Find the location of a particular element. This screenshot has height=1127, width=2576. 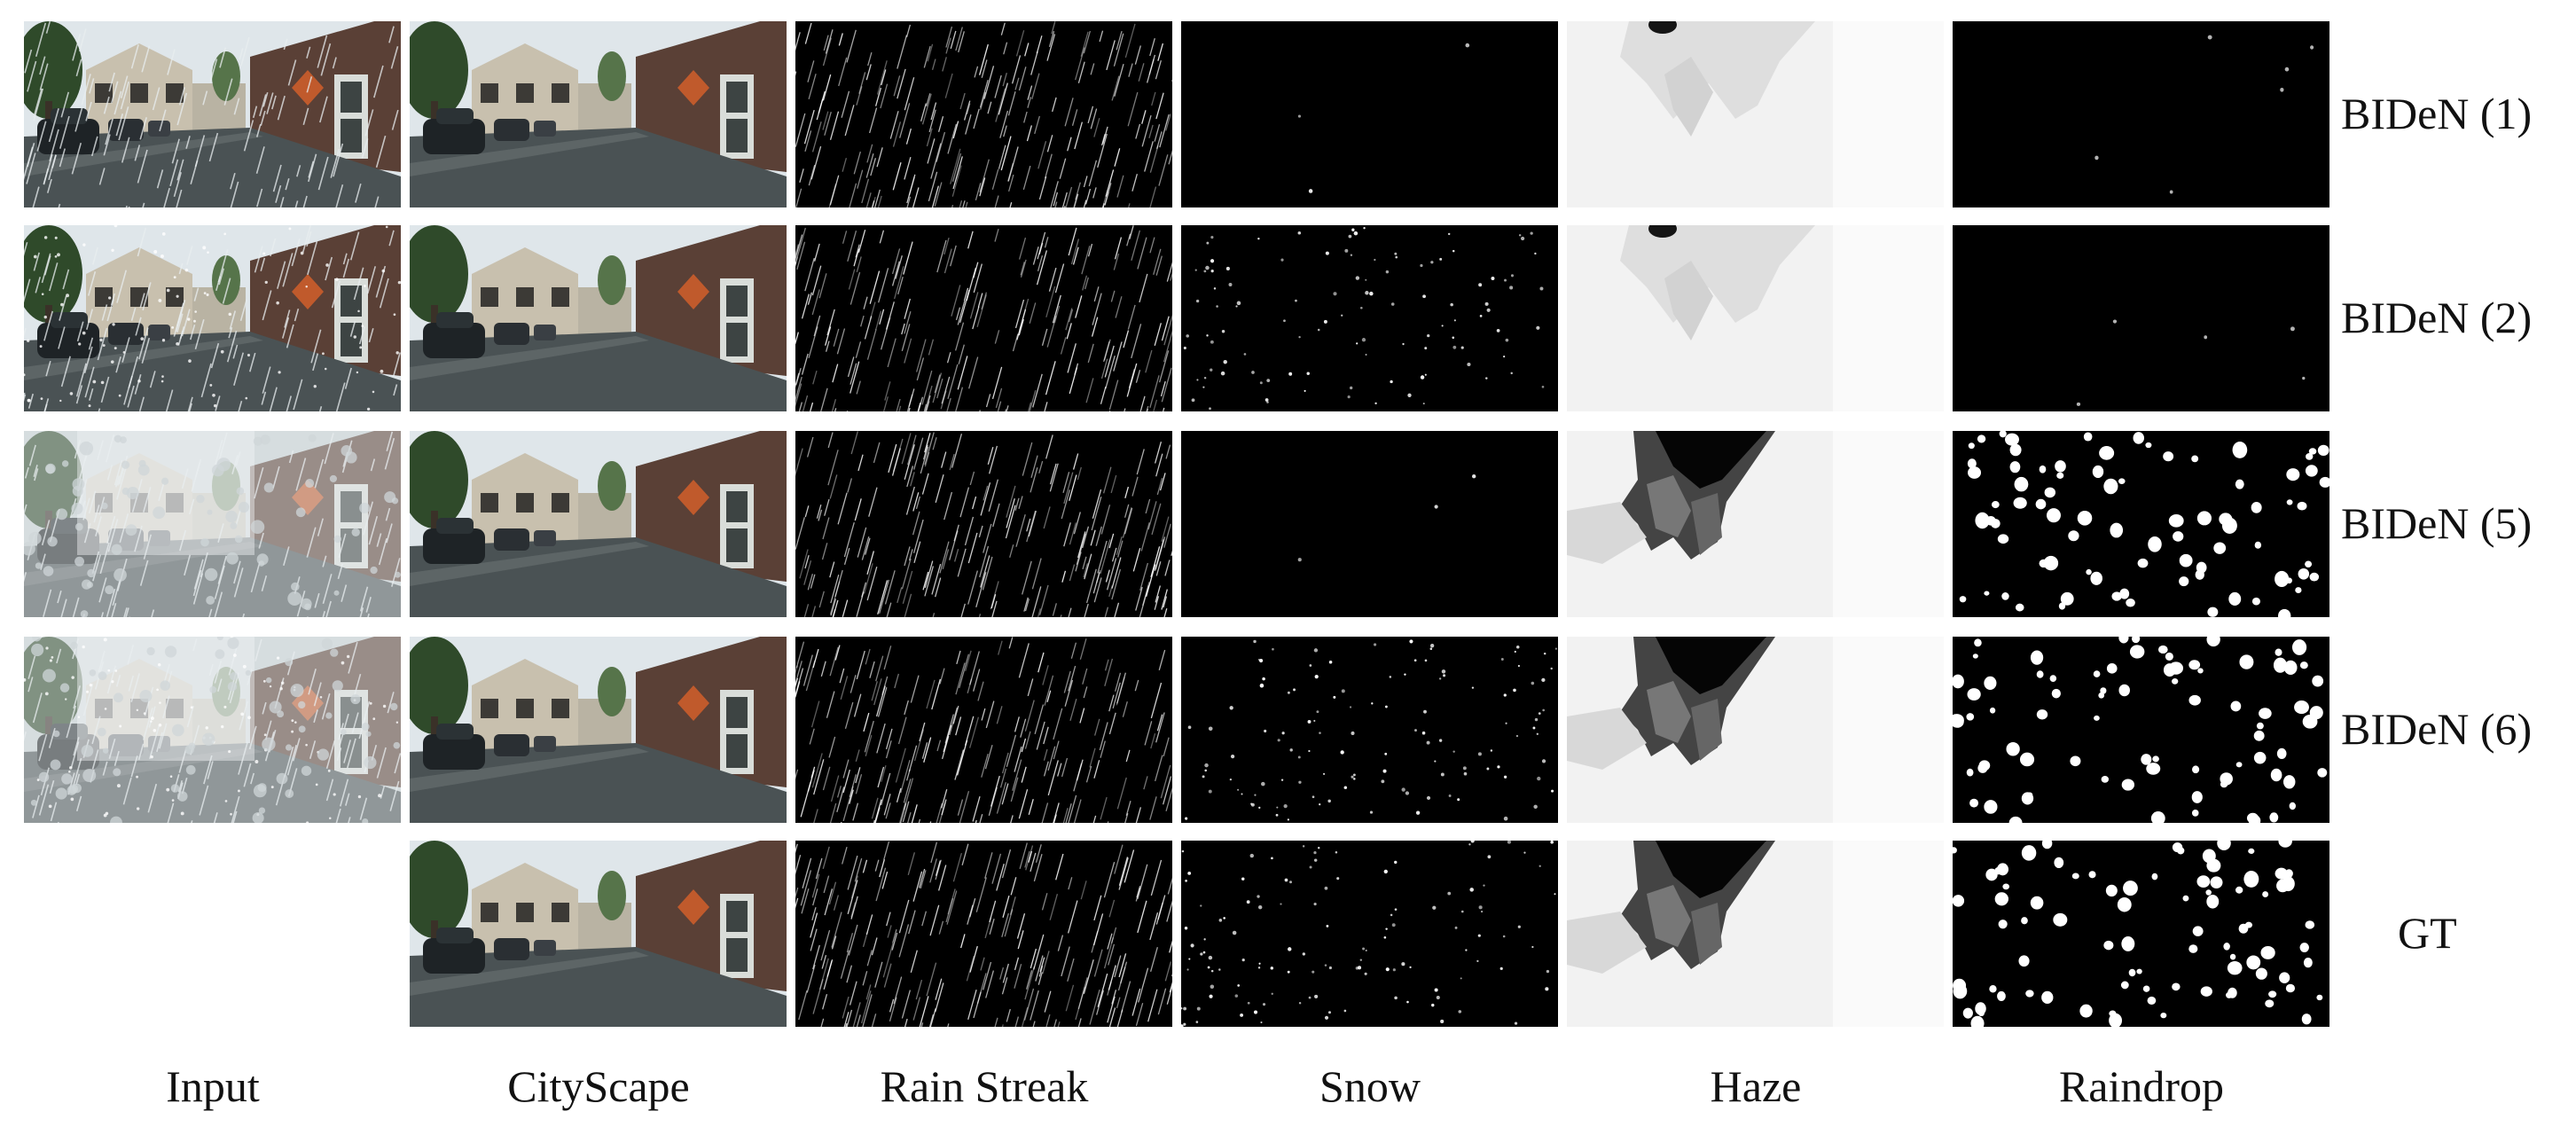

image-biden-1-haze is located at coordinates (1755, 114).